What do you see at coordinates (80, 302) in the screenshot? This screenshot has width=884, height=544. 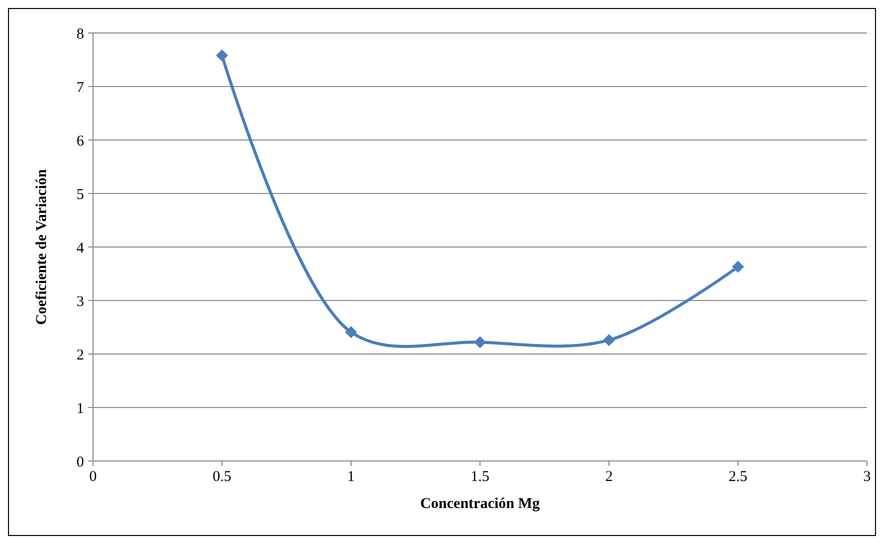 I see `y-tick-label: 3` at bounding box center [80, 302].